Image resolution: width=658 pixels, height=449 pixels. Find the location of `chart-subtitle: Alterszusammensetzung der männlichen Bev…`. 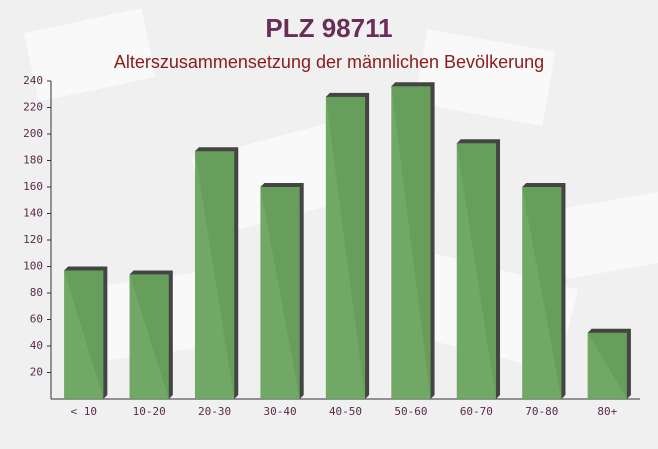

chart-subtitle: Alterszusammensetzung der männlichen Bev… is located at coordinates (329, 62).